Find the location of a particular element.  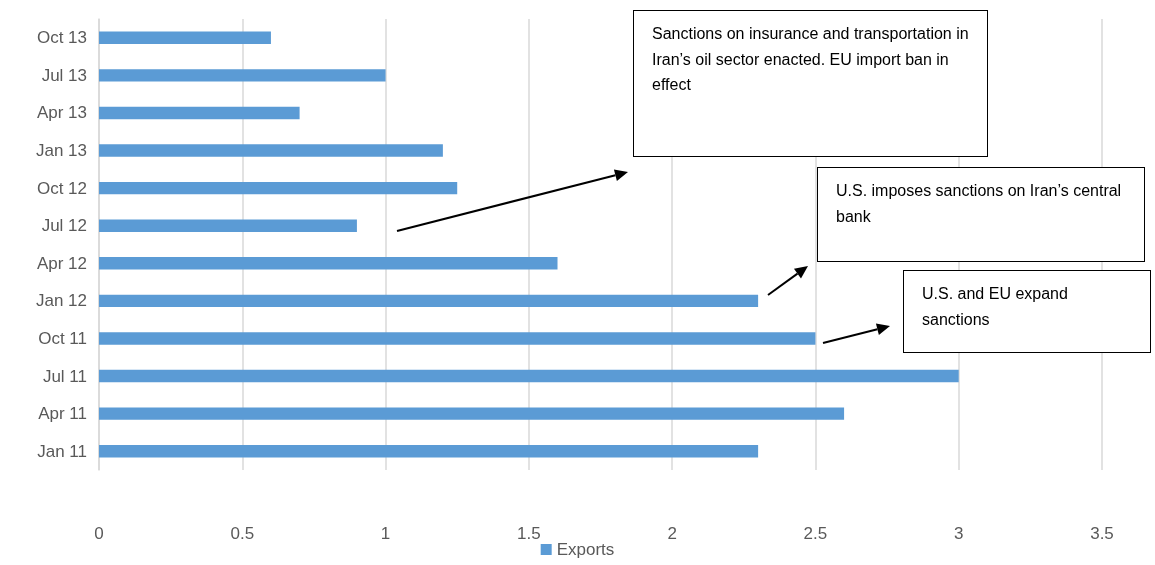

y-tick-label: Jul 12 is located at coordinates (64, 226).